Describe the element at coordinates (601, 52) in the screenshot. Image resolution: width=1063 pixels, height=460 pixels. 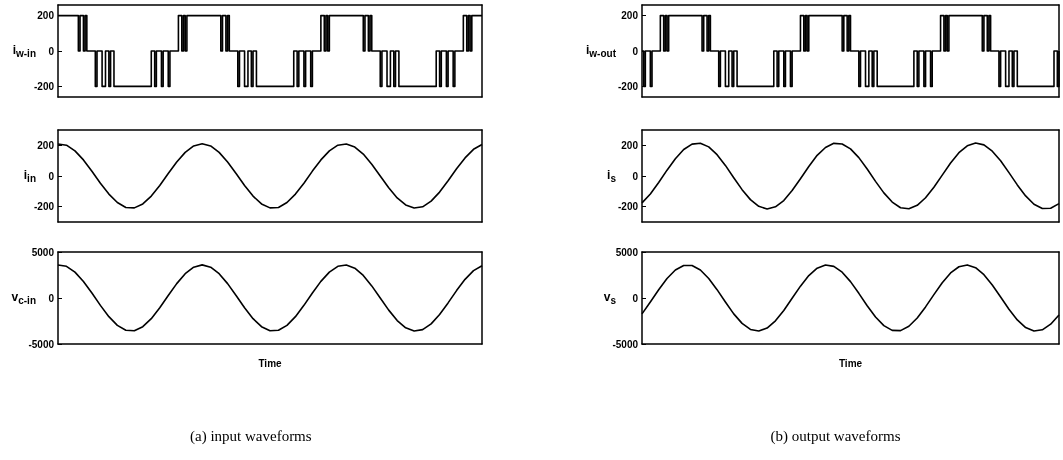
I see `y-axis-title: i$_{w-out}$` at that location.